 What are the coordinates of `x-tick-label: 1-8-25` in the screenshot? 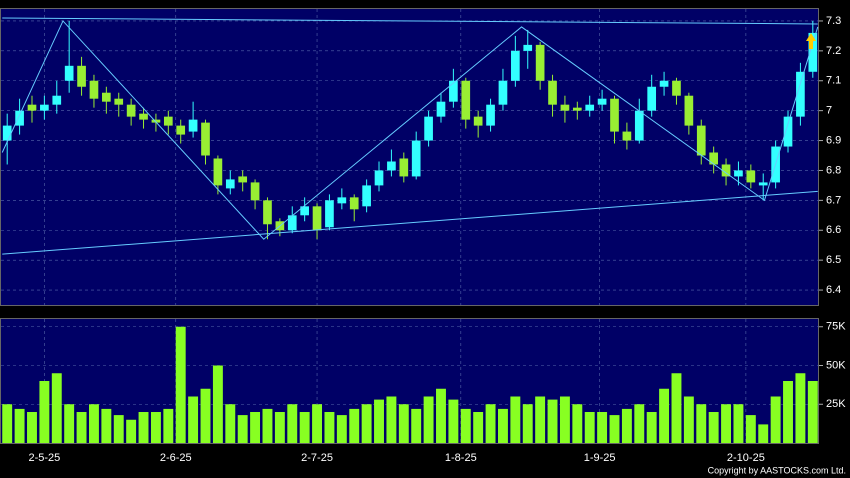 It's located at (461, 458).